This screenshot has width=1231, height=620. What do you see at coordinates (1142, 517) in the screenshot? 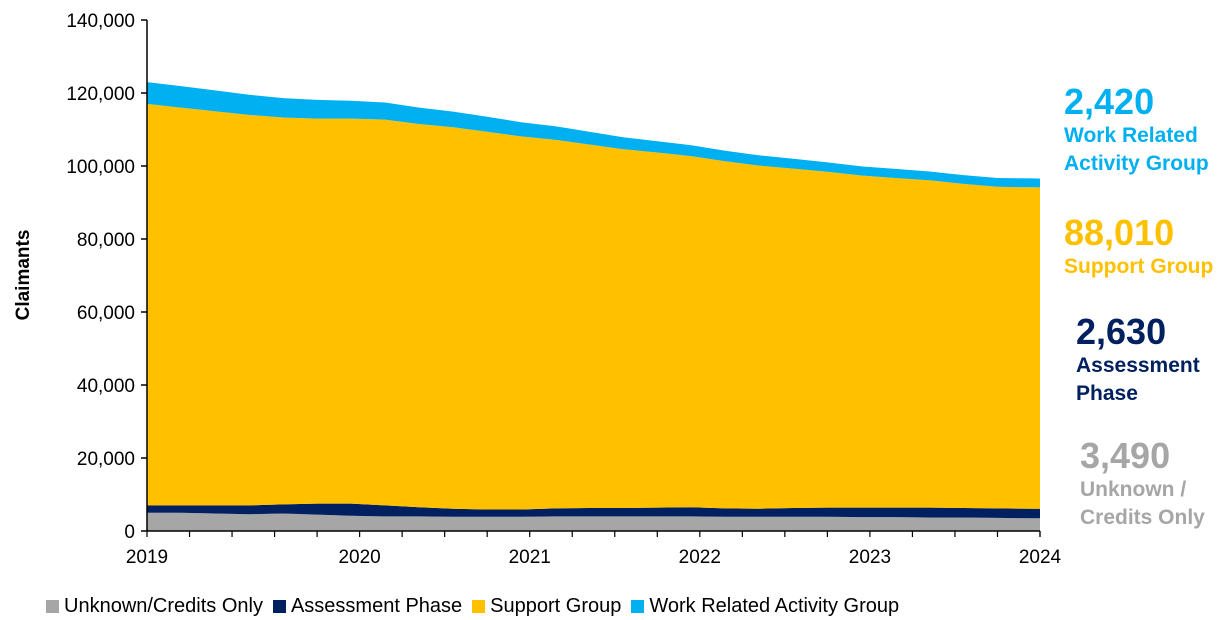
I see `annotation-label: Credits Only` at bounding box center [1142, 517].